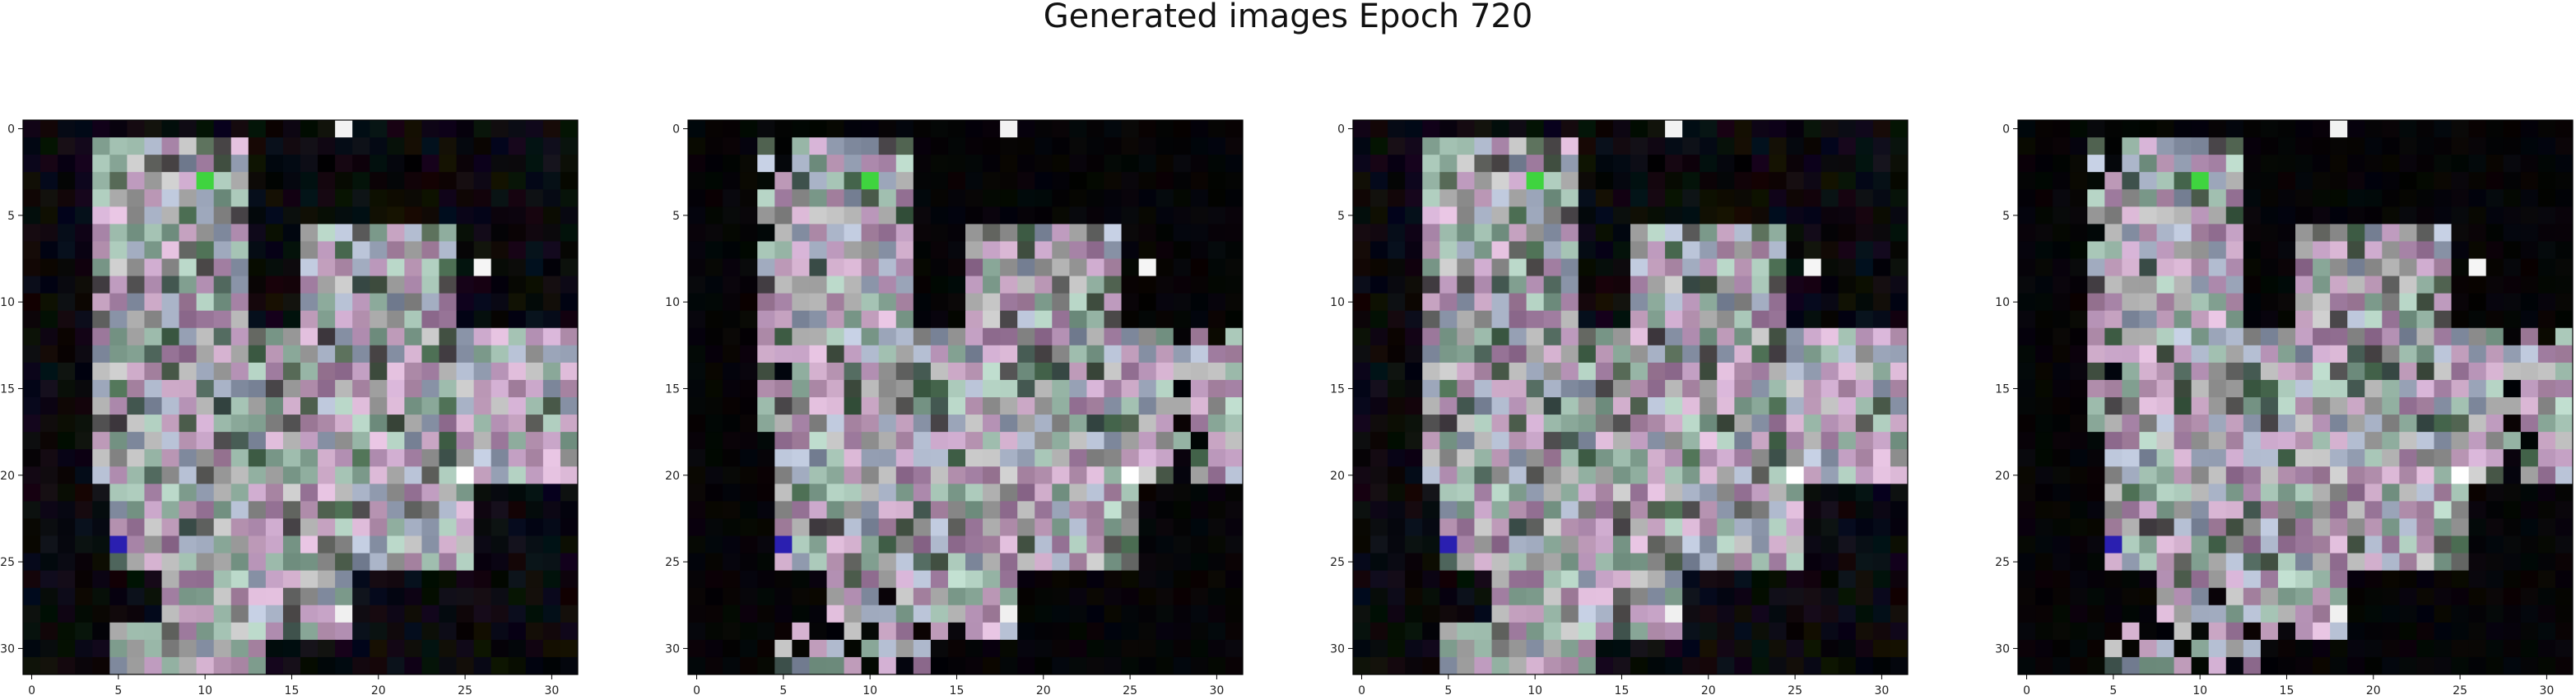 The image size is (2576, 695). What do you see at coordinates (1288, 17) in the screenshot?
I see `figure-title: Generated images Epoch 720` at bounding box center [1288, 17].